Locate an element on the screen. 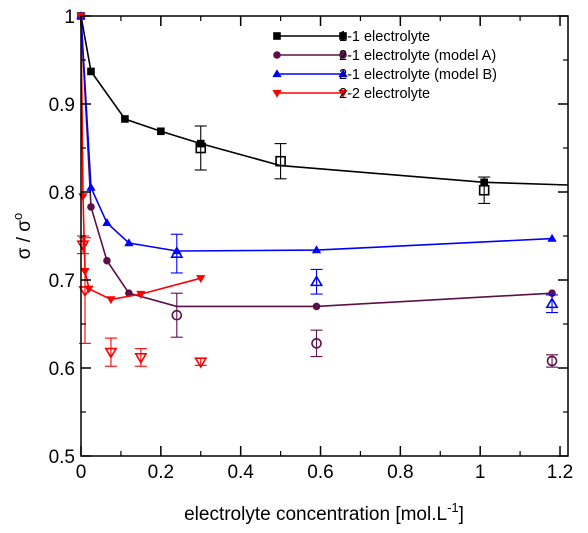  y-tick-label: 0.6 is located at coordinates (62, 369).